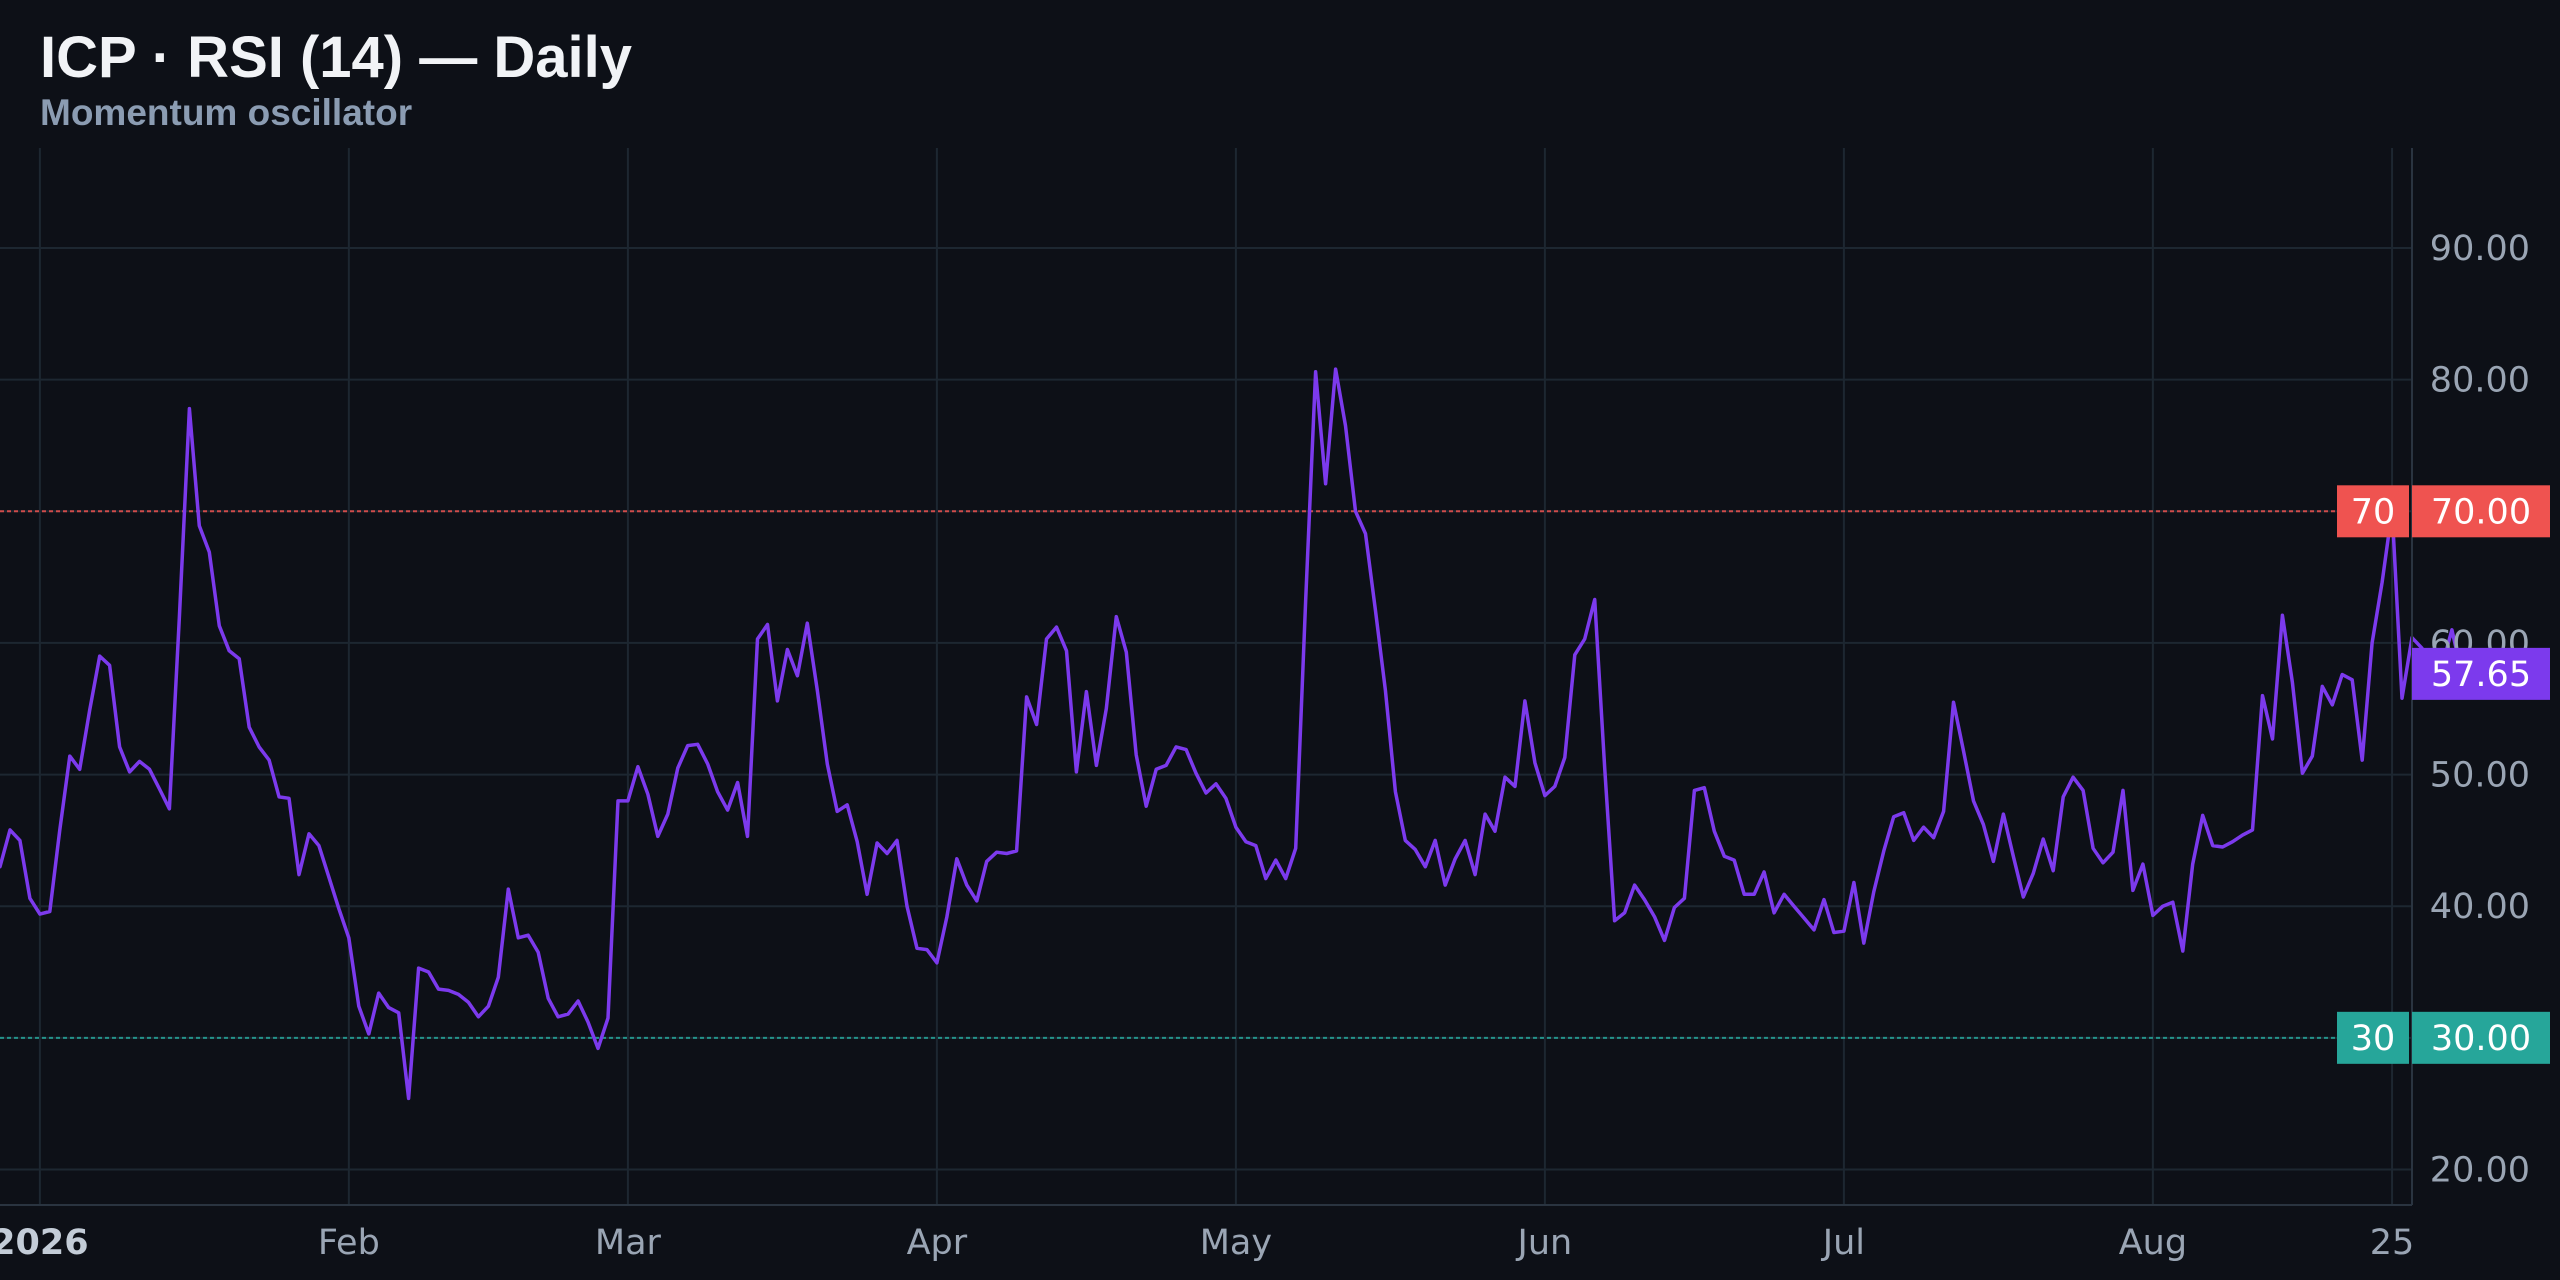  Describe the element at coordinates (2480, 1170) in the screenshot. I see `y-tick-label: 20.00` at that location.